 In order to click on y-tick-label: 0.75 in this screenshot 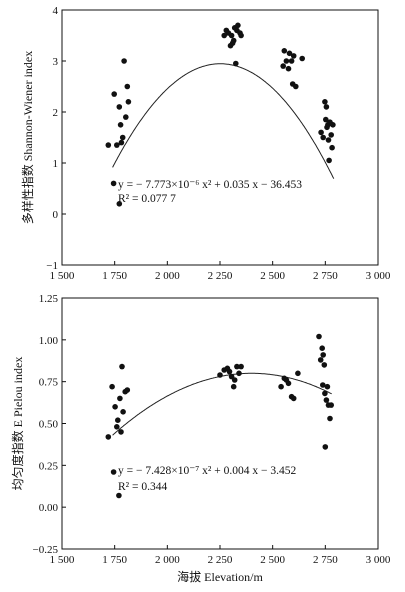, I will do `click(49, 383)`.